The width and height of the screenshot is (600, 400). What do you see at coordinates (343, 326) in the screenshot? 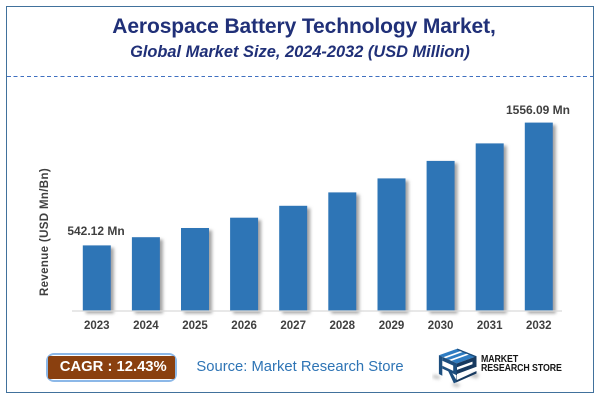
I see `svg-text: 2028` at bounding box center [343, 326].